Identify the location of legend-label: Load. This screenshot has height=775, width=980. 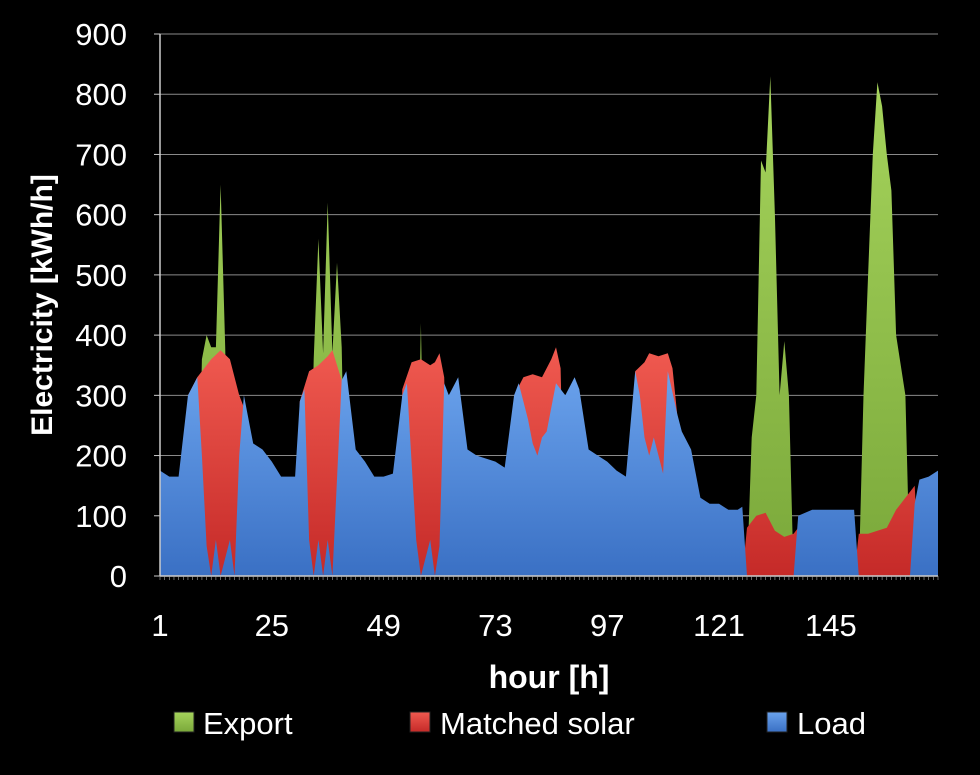
(831, 723).